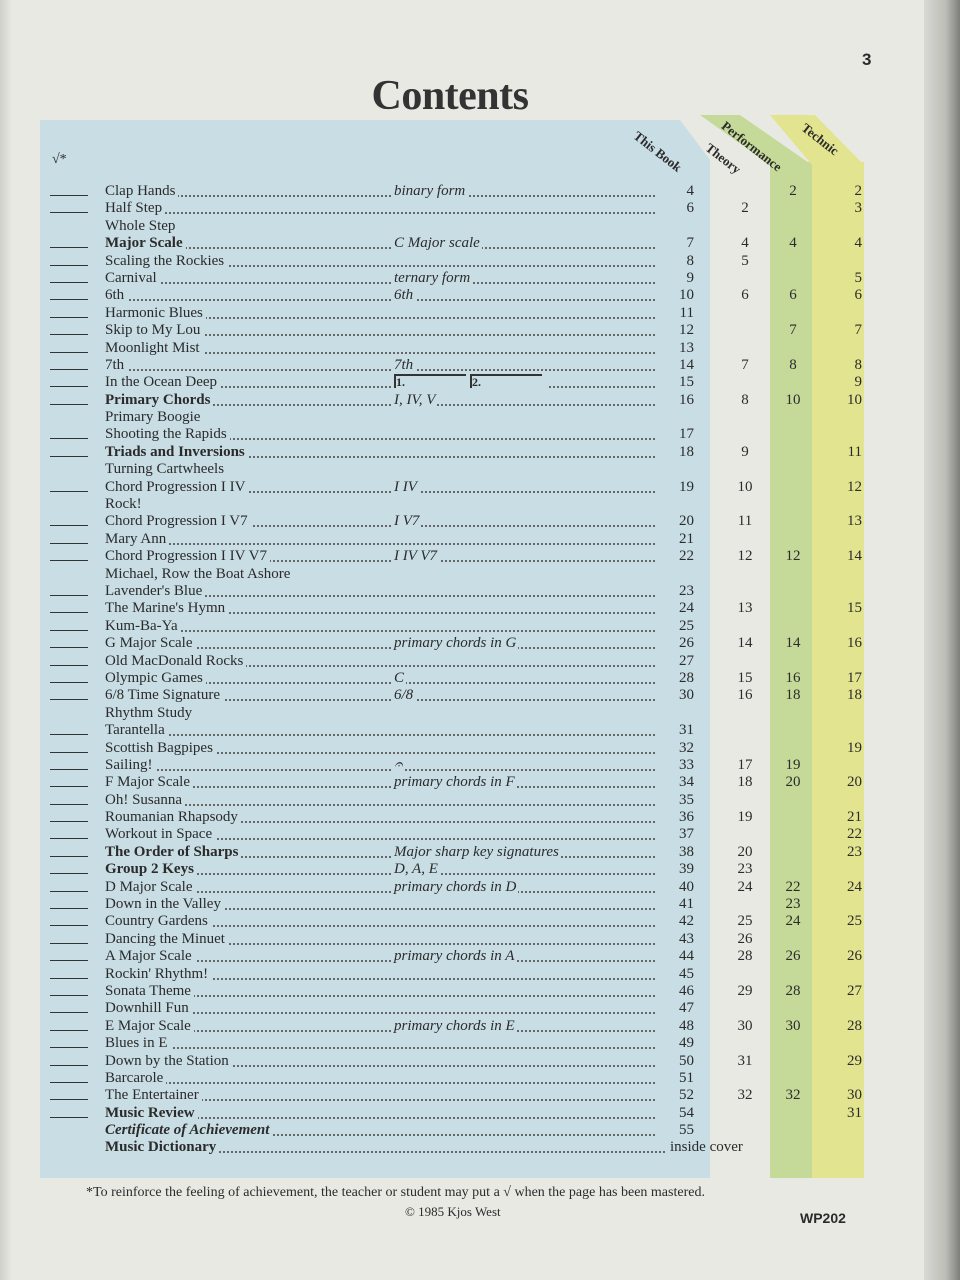 This screenshot has width=960, height=1280. Describe the element at coordinates (793, 695) in the screenshot. I see `page-performance: 18` at that location.